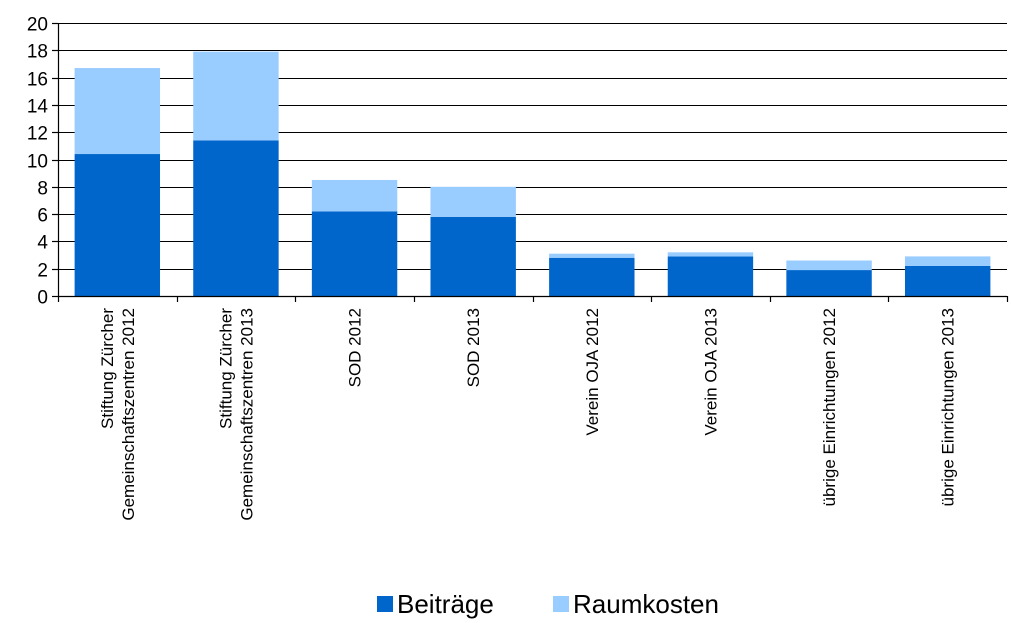 The image size is (1011, 623). Describe the element at coordinates (37, 162) in the screenshot. I see `y-tick-label: 10` at that location.